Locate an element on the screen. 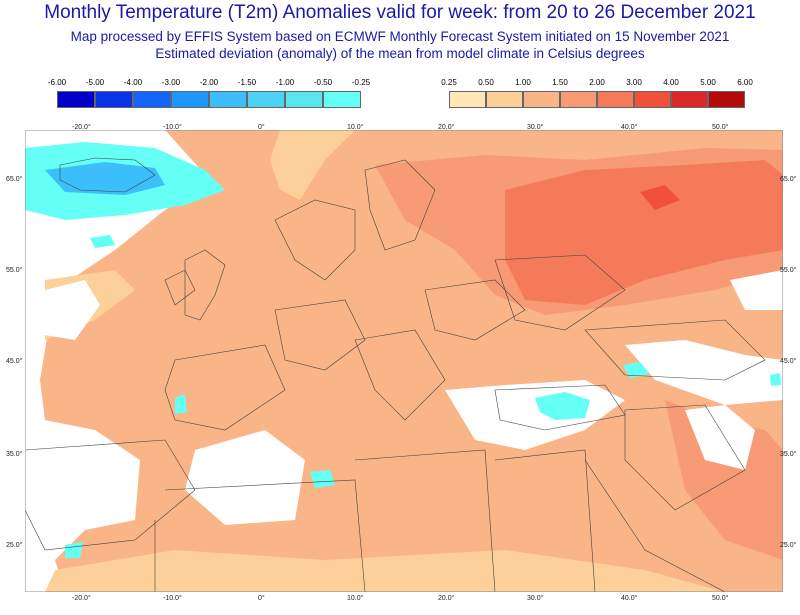  legend-label: 1.00 is located at coordinates (523, 82).